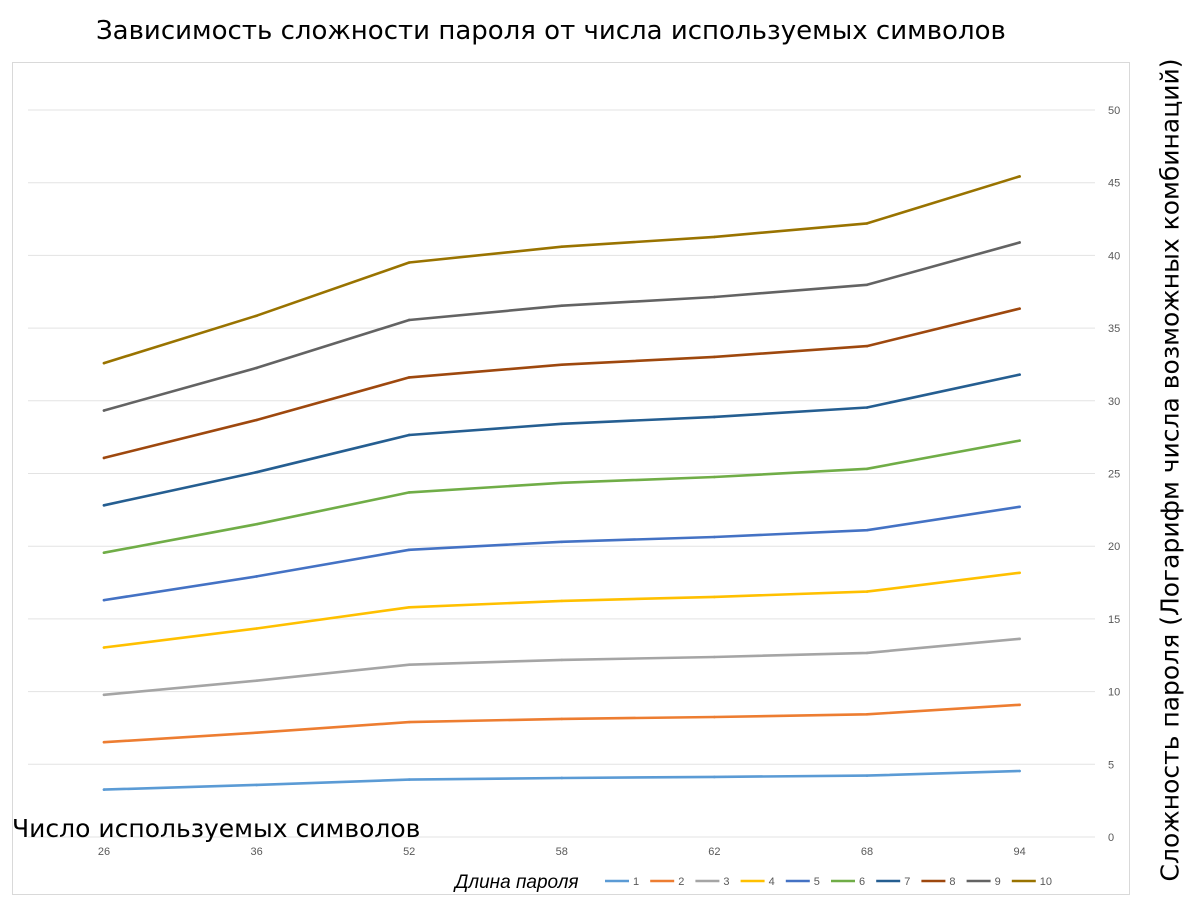  I want to click on x-axis-label: Число используемых символов, so click(216, 828).